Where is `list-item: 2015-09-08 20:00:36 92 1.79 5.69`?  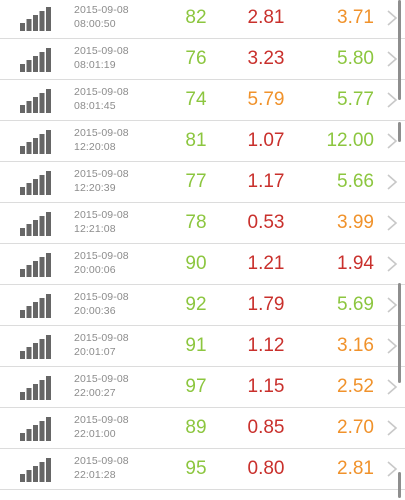 list-item: 2015-09-08 20:00:36 92 1.79 5.69 is located at coordinates (202, 305).